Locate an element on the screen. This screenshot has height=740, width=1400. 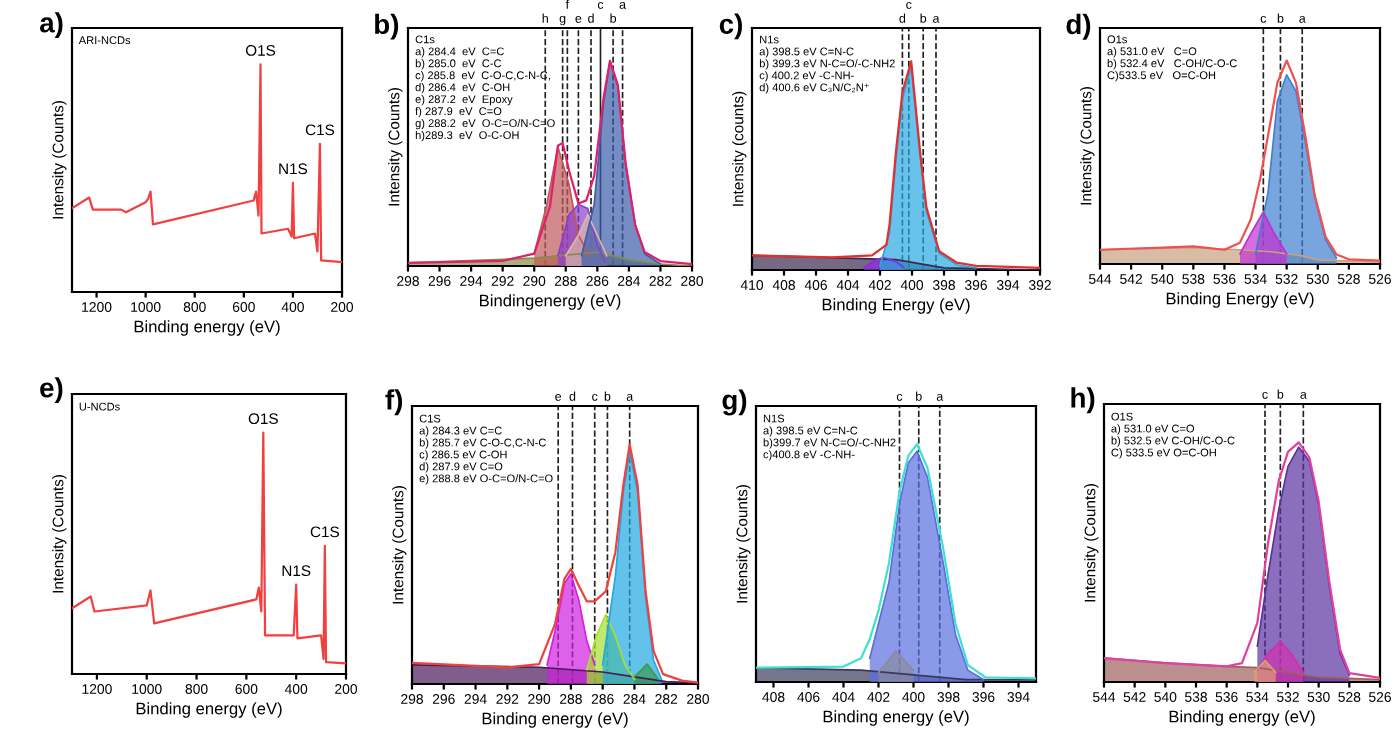
chart-title: d) is located at coordinates (1078, 26).